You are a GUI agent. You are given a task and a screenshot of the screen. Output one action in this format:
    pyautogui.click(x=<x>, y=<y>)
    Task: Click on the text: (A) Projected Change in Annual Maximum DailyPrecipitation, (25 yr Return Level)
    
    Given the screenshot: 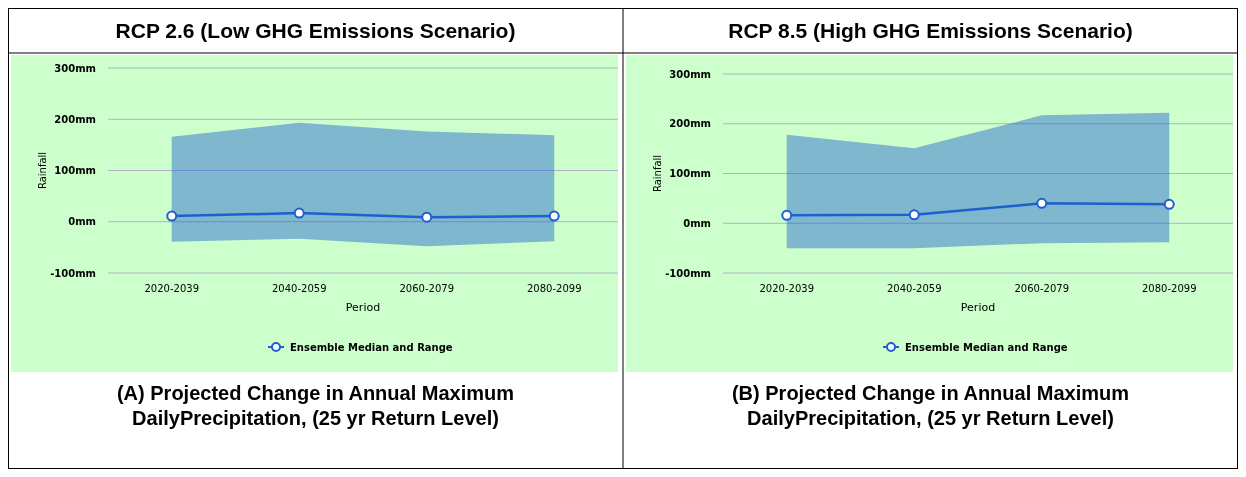 What is the action you would take?
    pyautogui.click(x=315, y=405)
    